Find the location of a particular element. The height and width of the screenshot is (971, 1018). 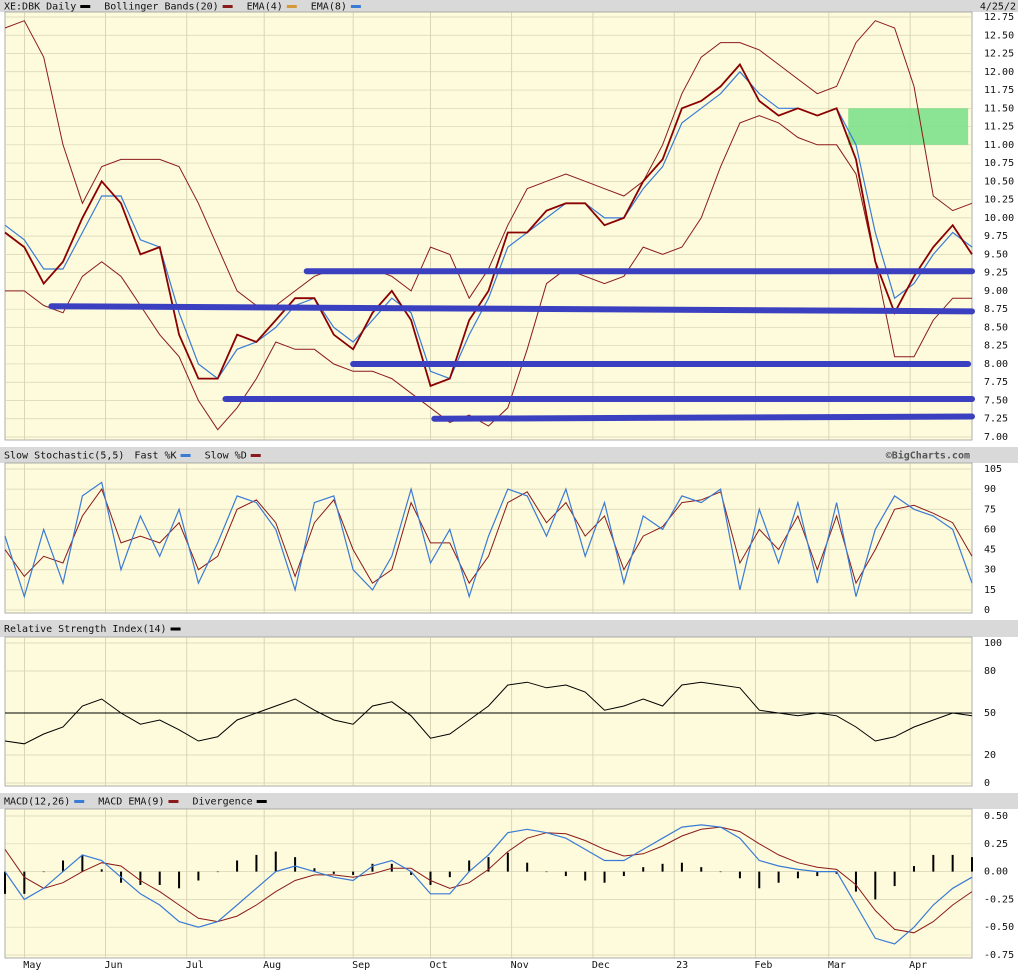

y-tick-label: 100 is located at coordinates (993, 643).